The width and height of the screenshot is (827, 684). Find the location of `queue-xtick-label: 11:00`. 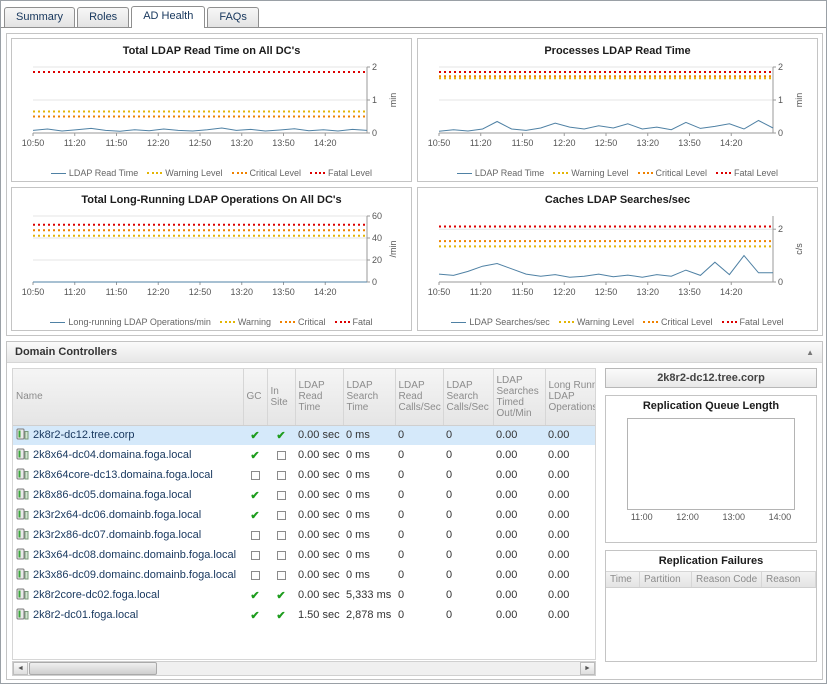

queue-xtick-label: 11:00 is located at coordinates (641, 517).